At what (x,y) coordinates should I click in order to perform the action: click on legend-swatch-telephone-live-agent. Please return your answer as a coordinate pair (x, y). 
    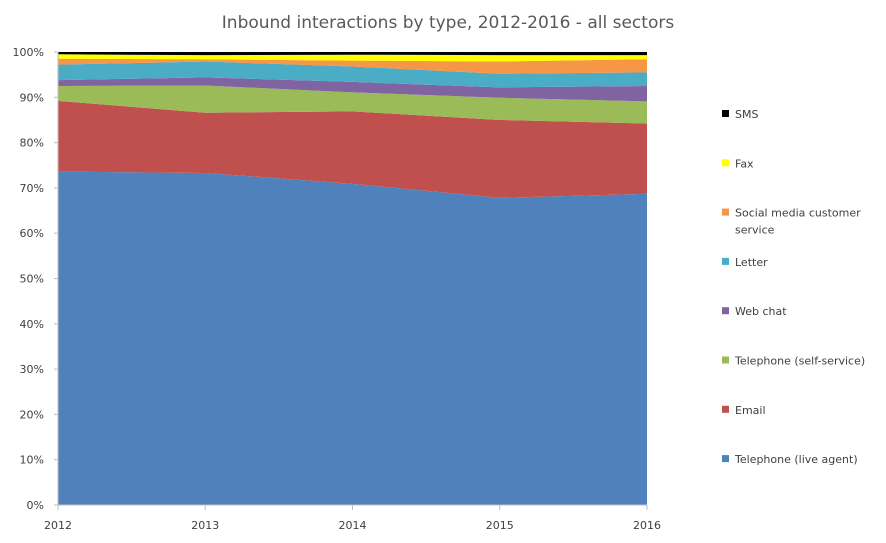
    Looking at the image, I should click on (725, 459).